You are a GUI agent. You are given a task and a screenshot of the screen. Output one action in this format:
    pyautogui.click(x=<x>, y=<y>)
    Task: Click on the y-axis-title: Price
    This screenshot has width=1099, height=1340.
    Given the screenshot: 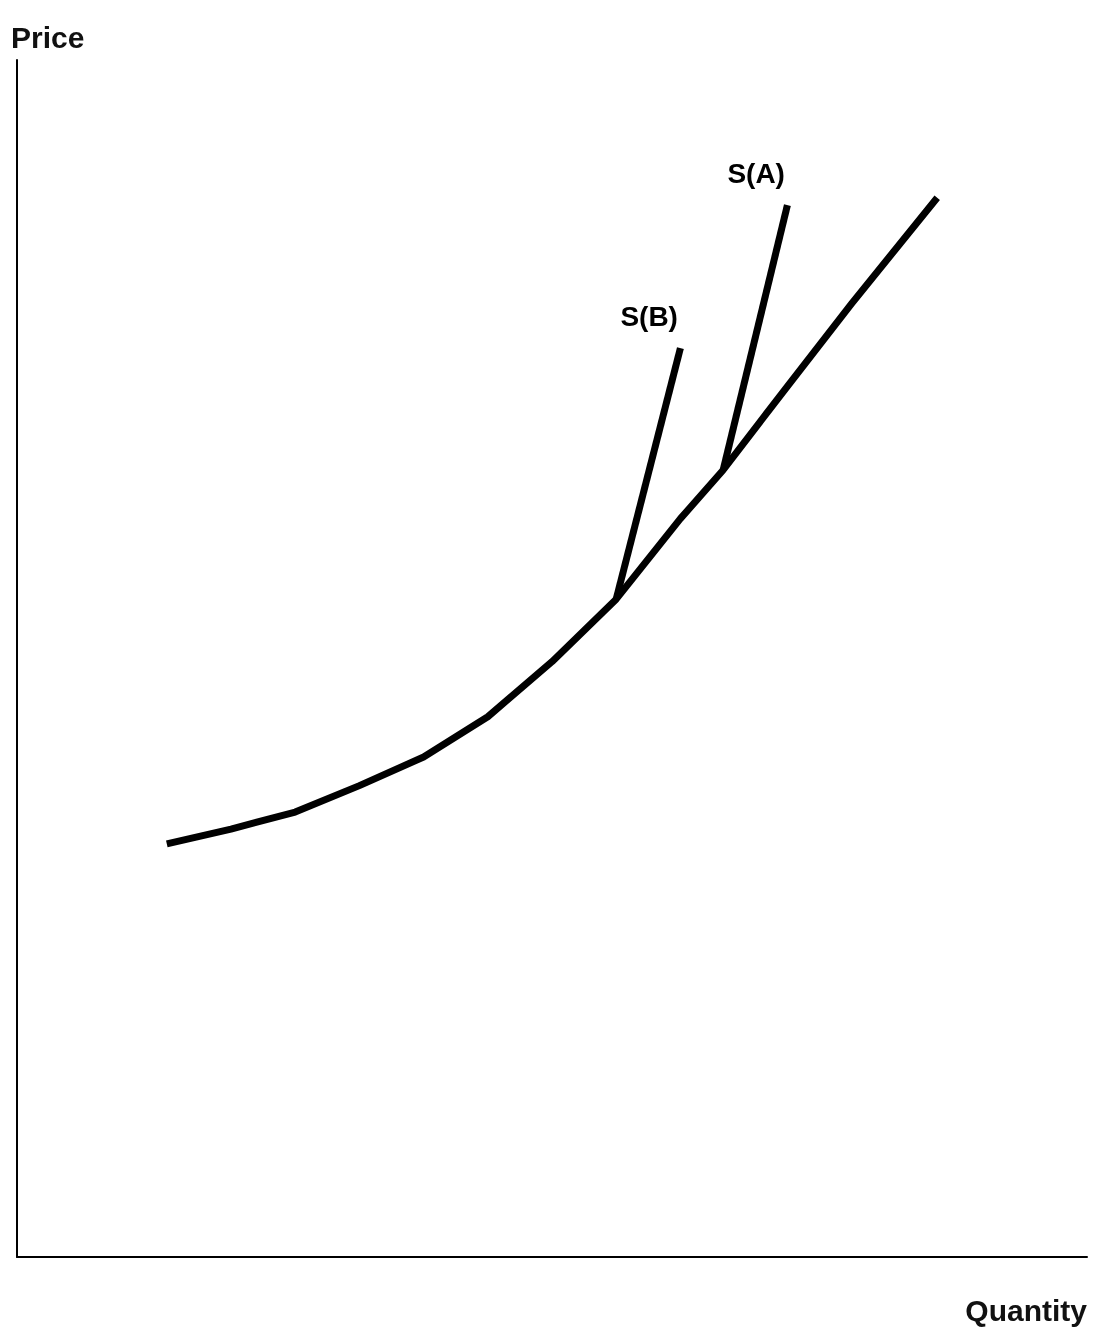 What is the action you would take?
    pyautogui.click(x=48, y=37)
    